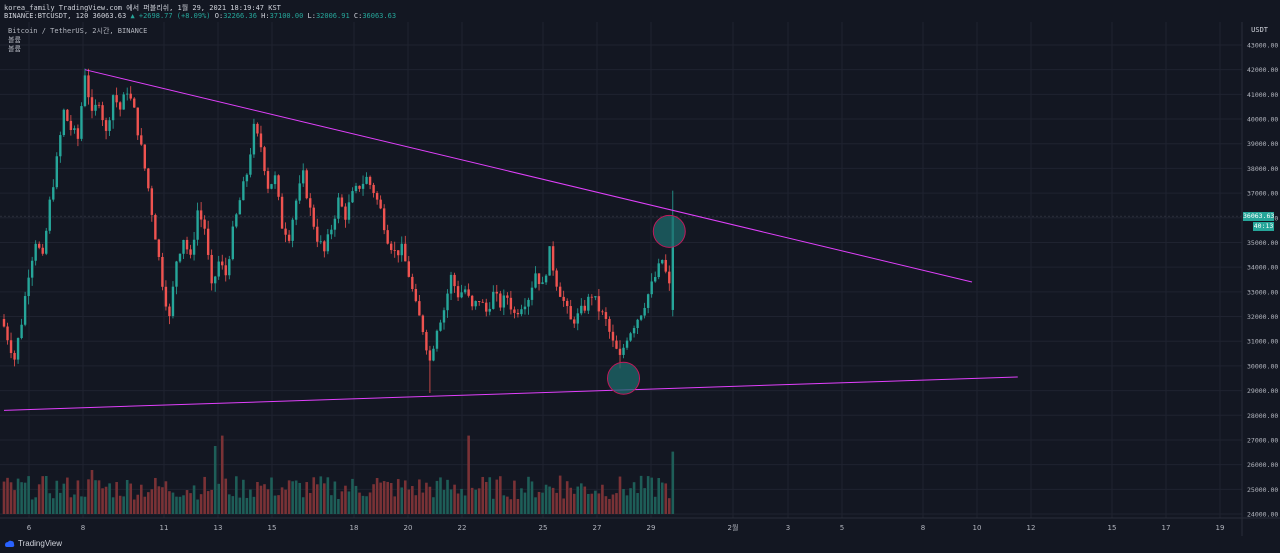 The height and width of the screenshot is (553, 1280). What do you see at coordinates (83, 528) in the screenshot?
I see `time-tick-label: 8` at bounding box center [83, 528].